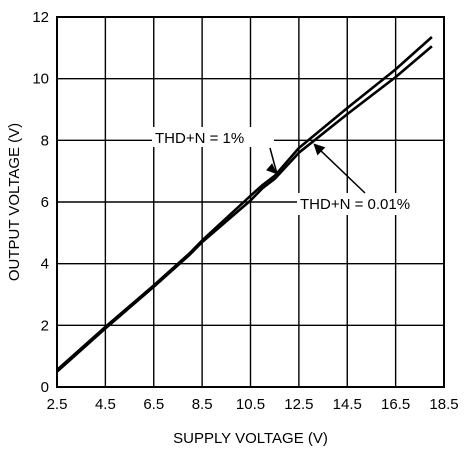 This screenshot has width=465, height=454. What do you see at coordinates (45, 140) in the screenshot?
I see `y-tick-label: 8` at bounding box center [45, 140].